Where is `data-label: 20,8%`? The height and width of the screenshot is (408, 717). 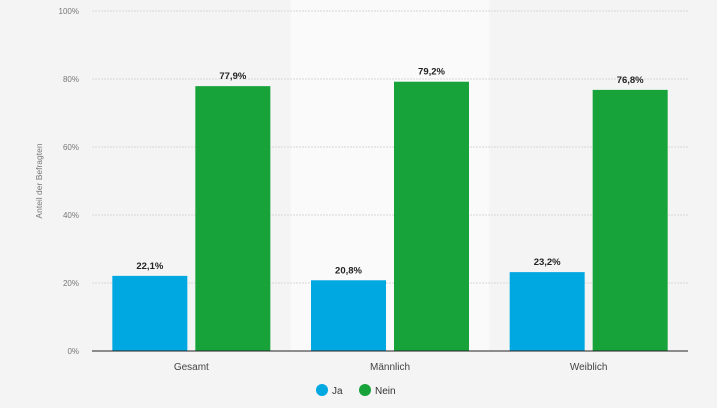
data-label: 20,8% is located at coordinates (348, 270).